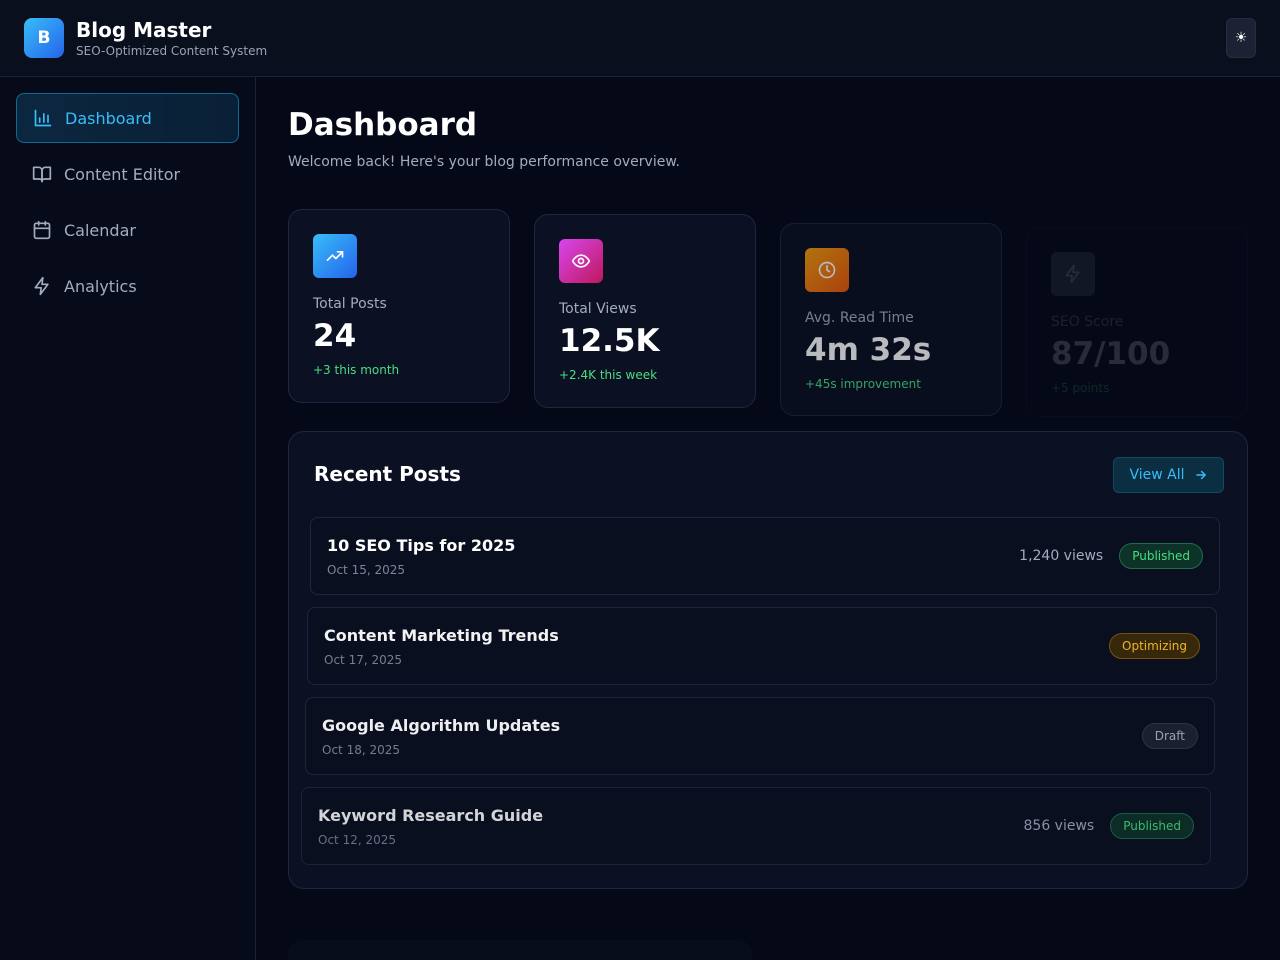 Image resolution: width=1280 pixels, height=960 pixels. I want to click on post-title: Google Algorithm Updates, so click(441, 725).